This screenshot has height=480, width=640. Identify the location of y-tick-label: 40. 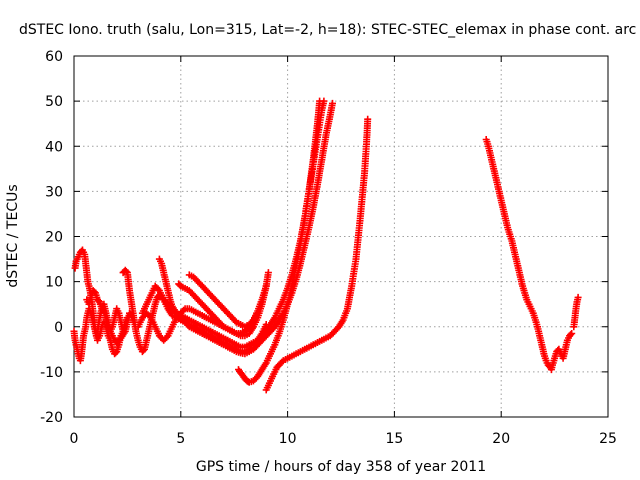
(54, 147).